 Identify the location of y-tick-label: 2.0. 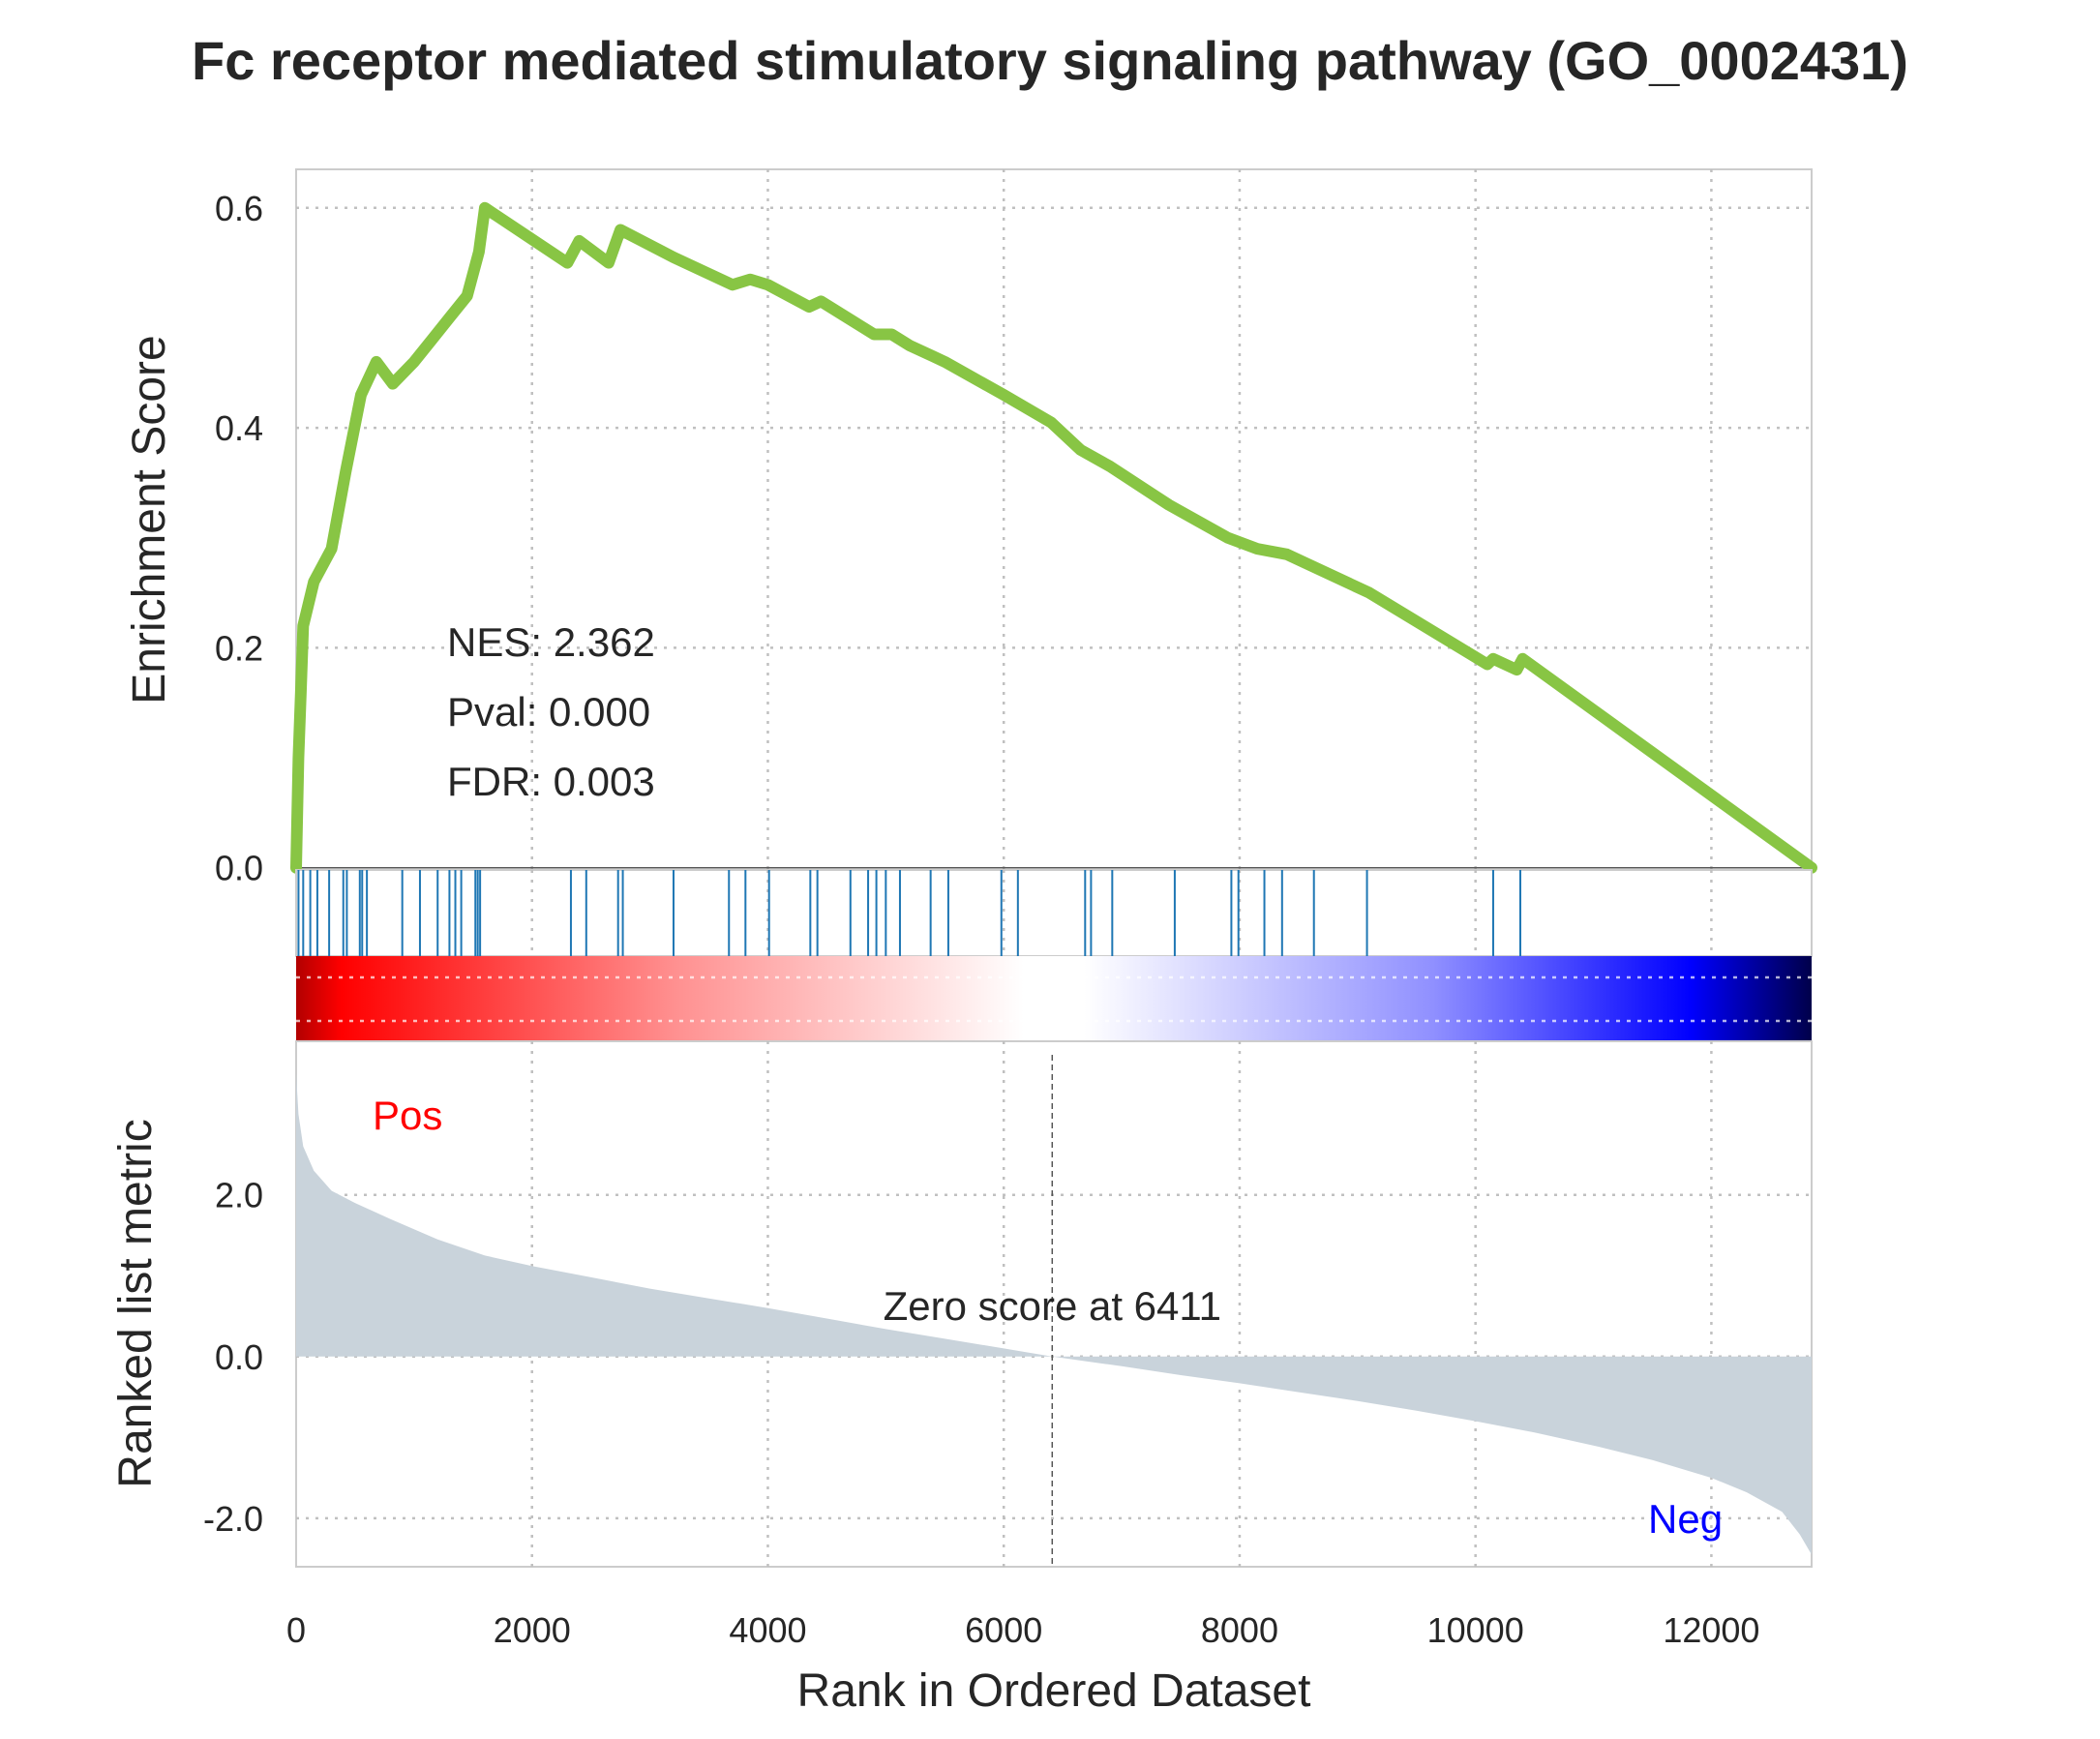
(239, 1196).